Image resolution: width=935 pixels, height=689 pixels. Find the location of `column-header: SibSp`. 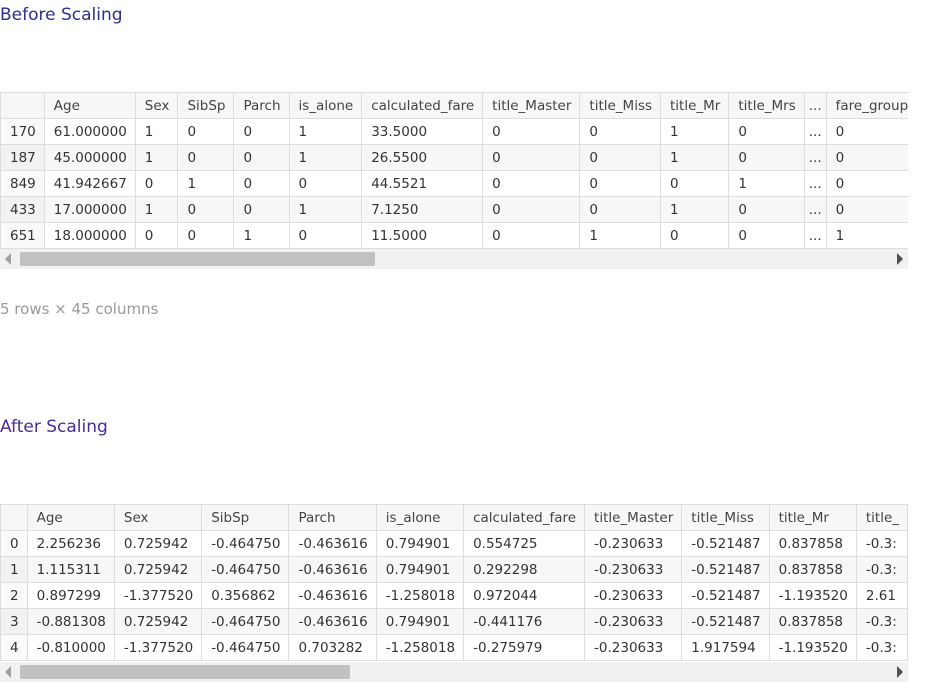

column-header: SibSp is located at coordinates (206, 105).